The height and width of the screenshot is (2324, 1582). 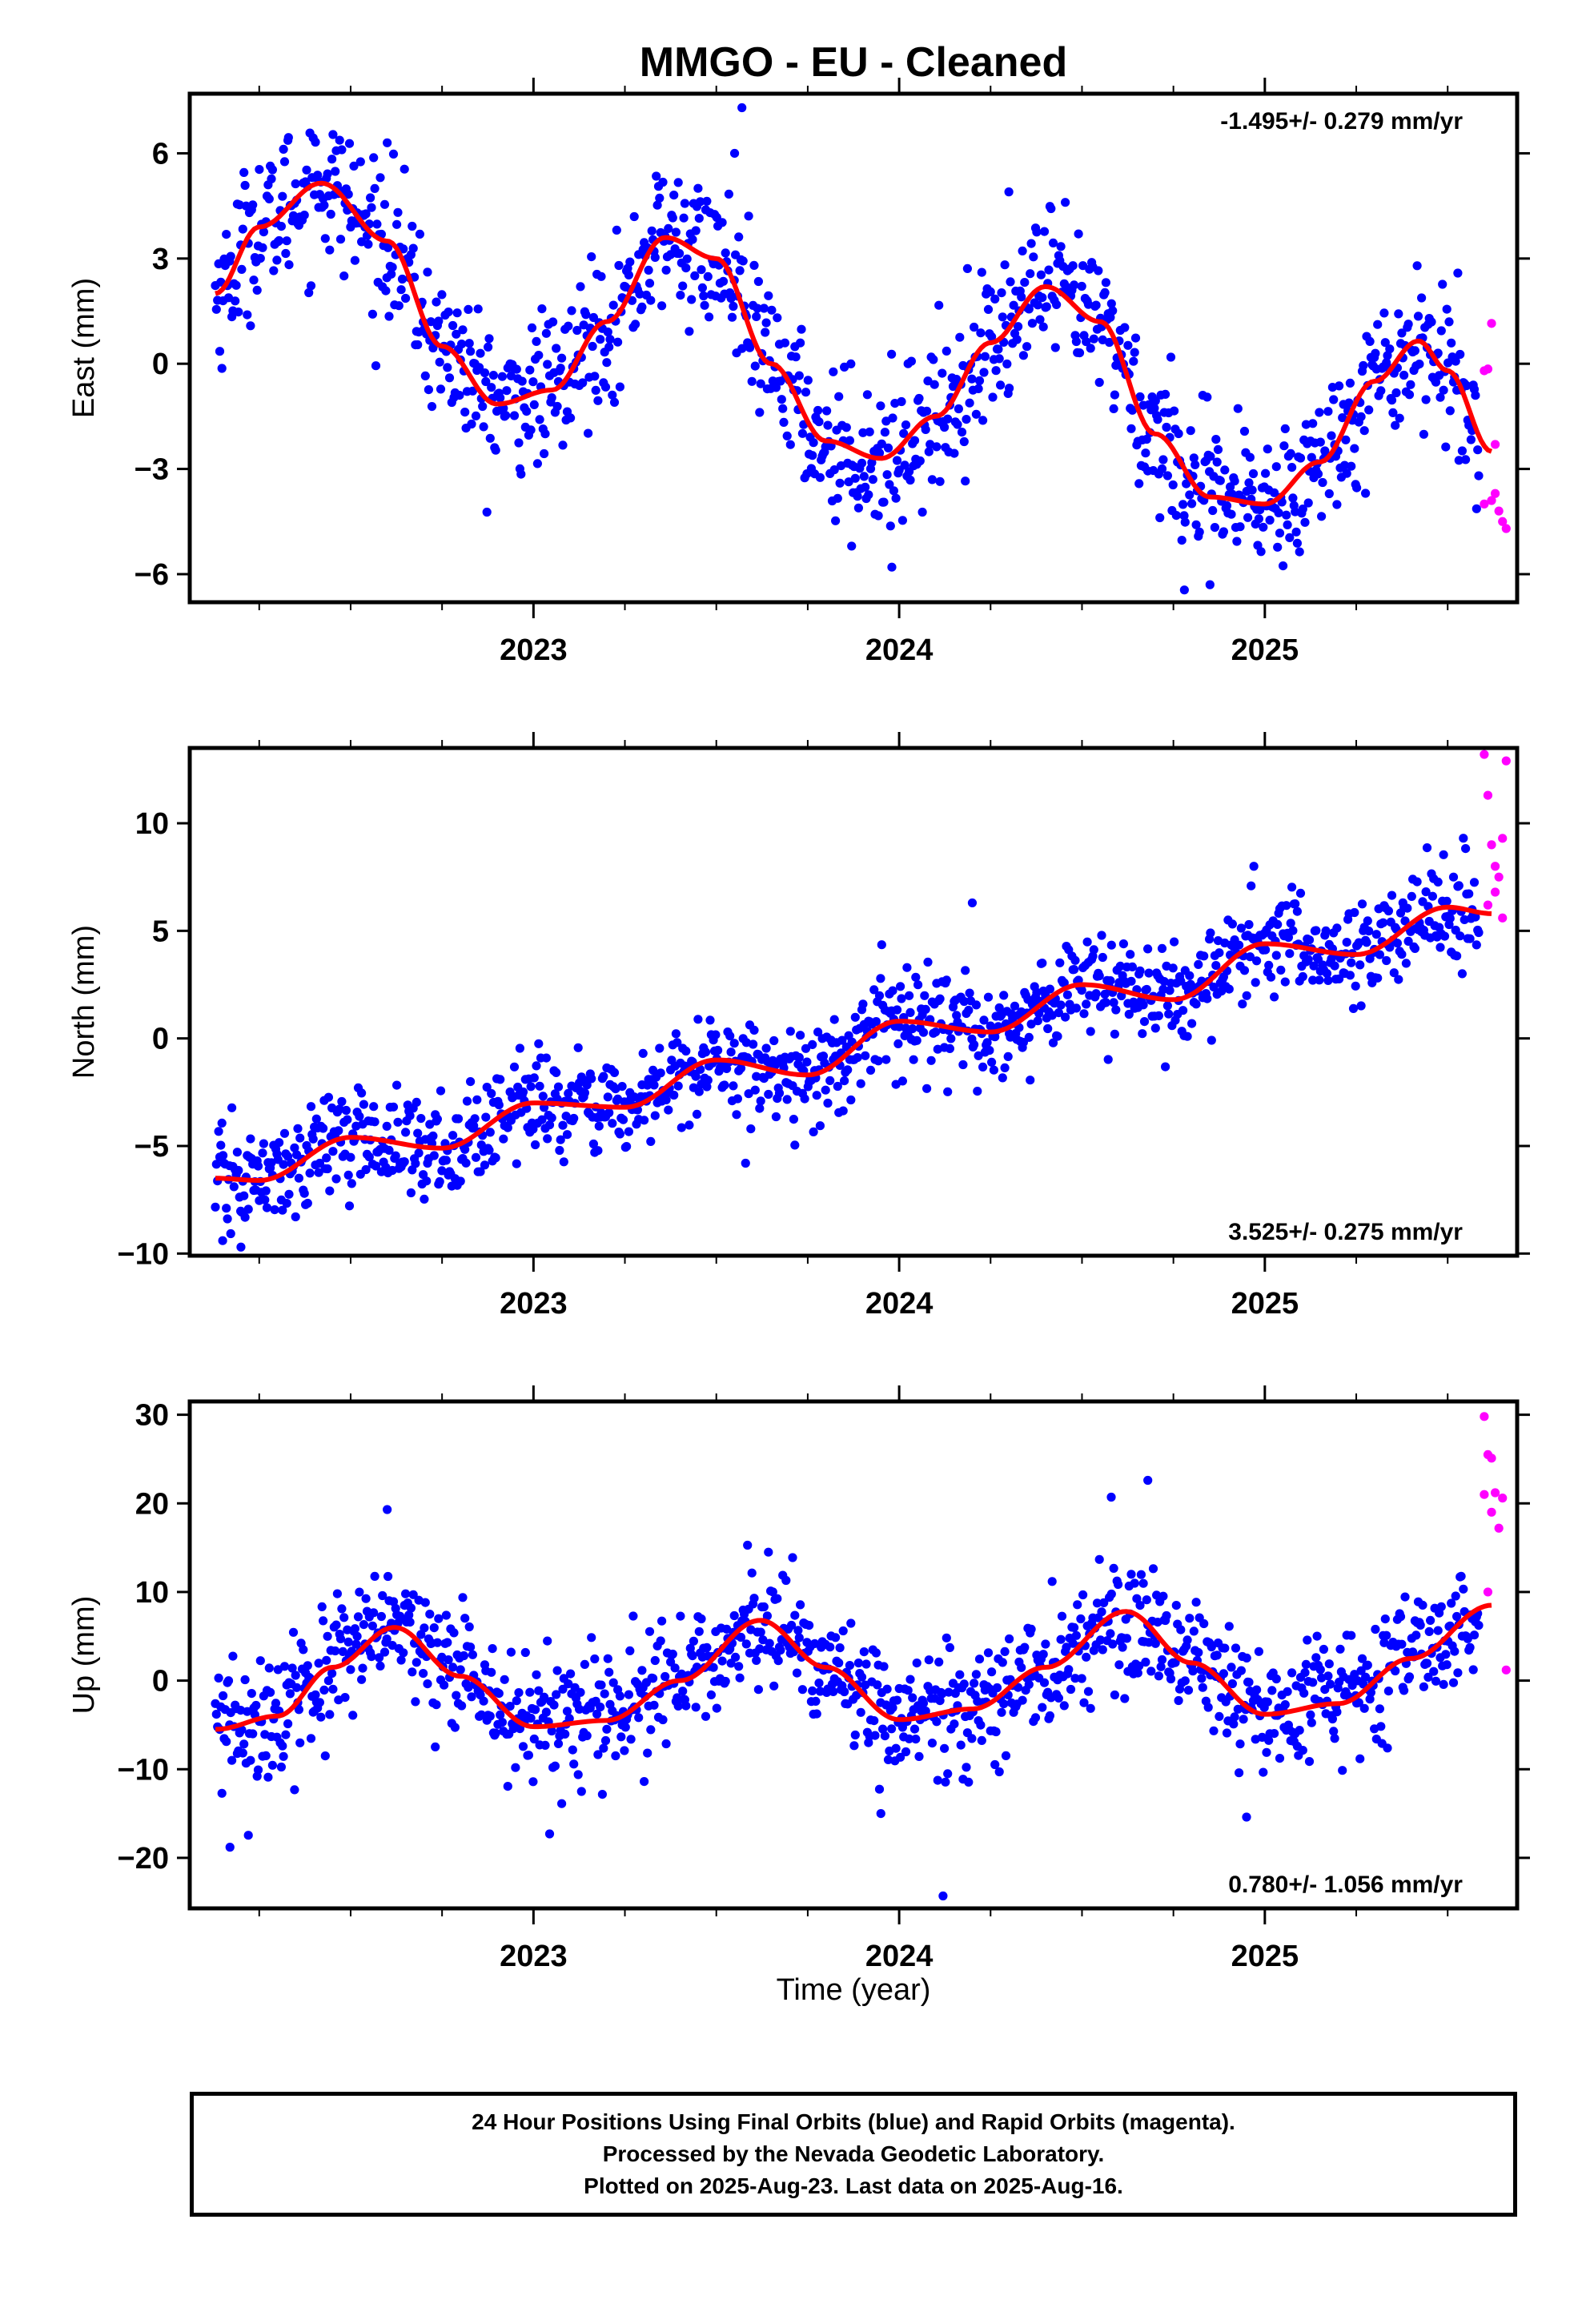 What do you see at coordinates (1265, 1956) in the screenshot?
I see `up-x-tick-label: 2025` at bounding box center [1265, 1956].